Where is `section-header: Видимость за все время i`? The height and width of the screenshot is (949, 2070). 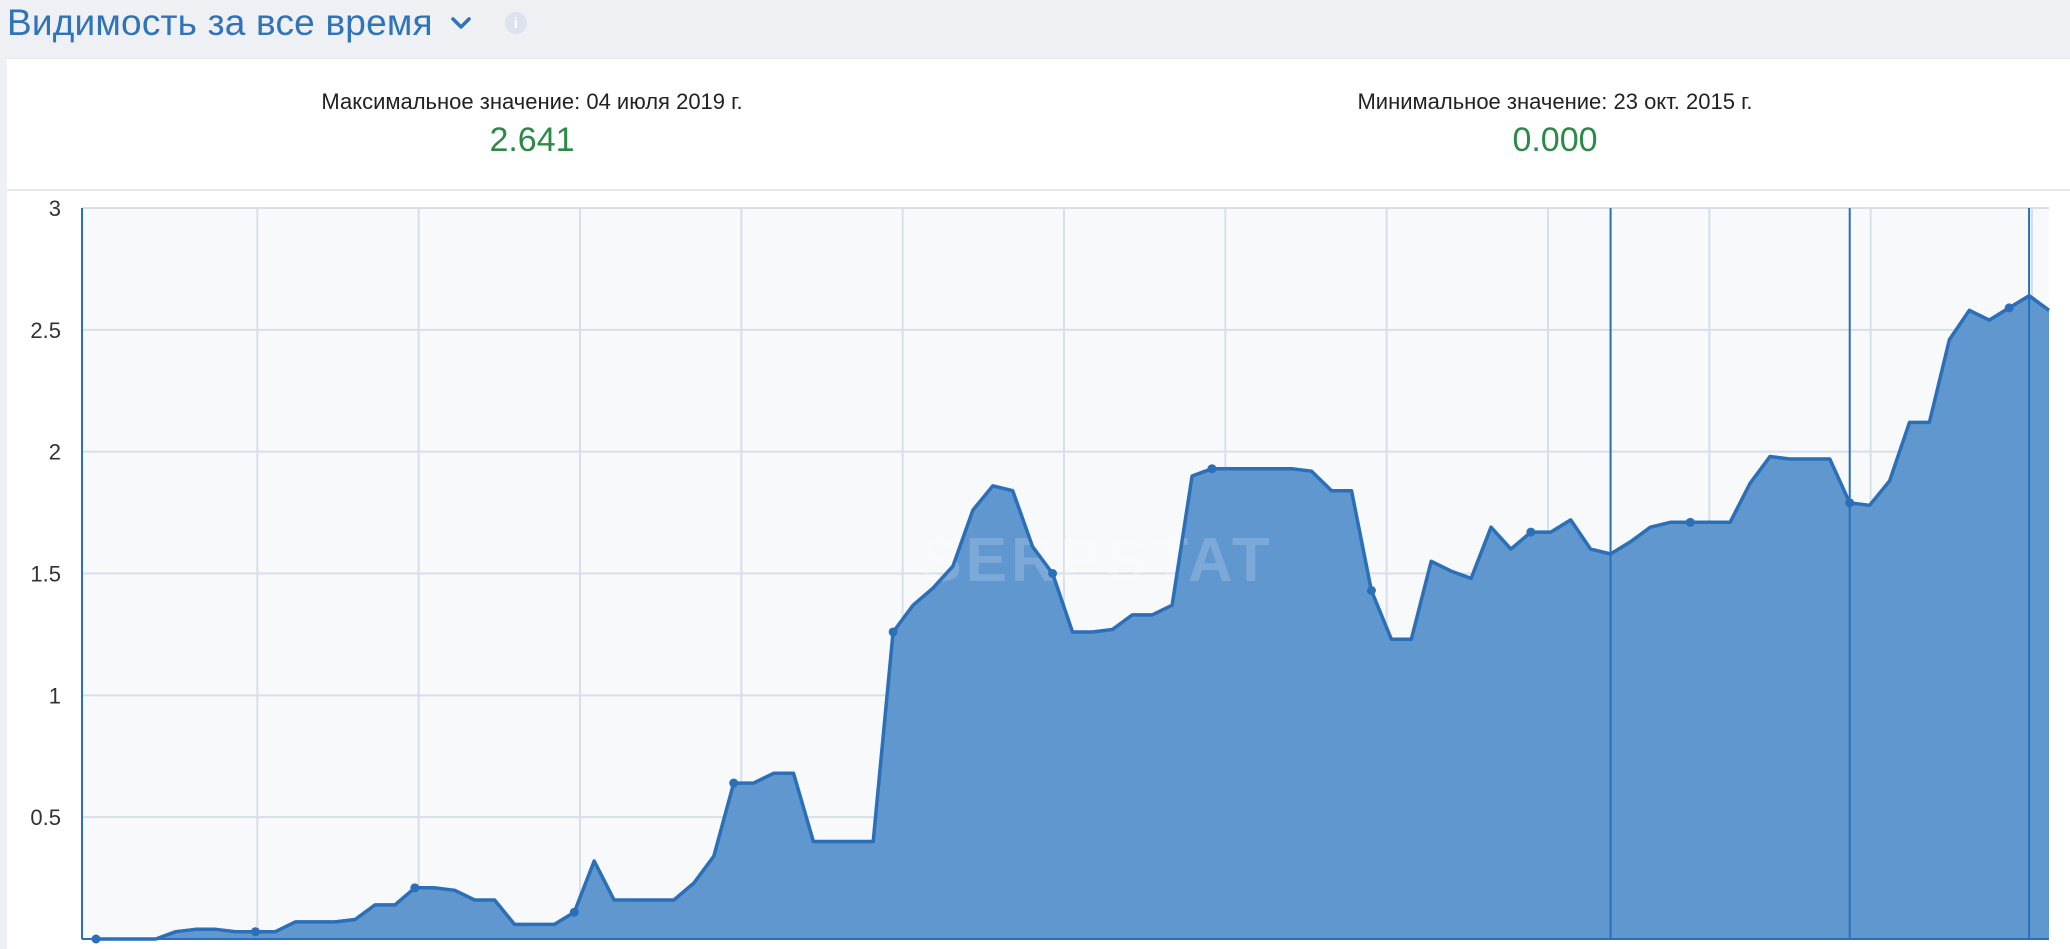
section-header: Видимость за все время i is located at coordinates (267, 23).